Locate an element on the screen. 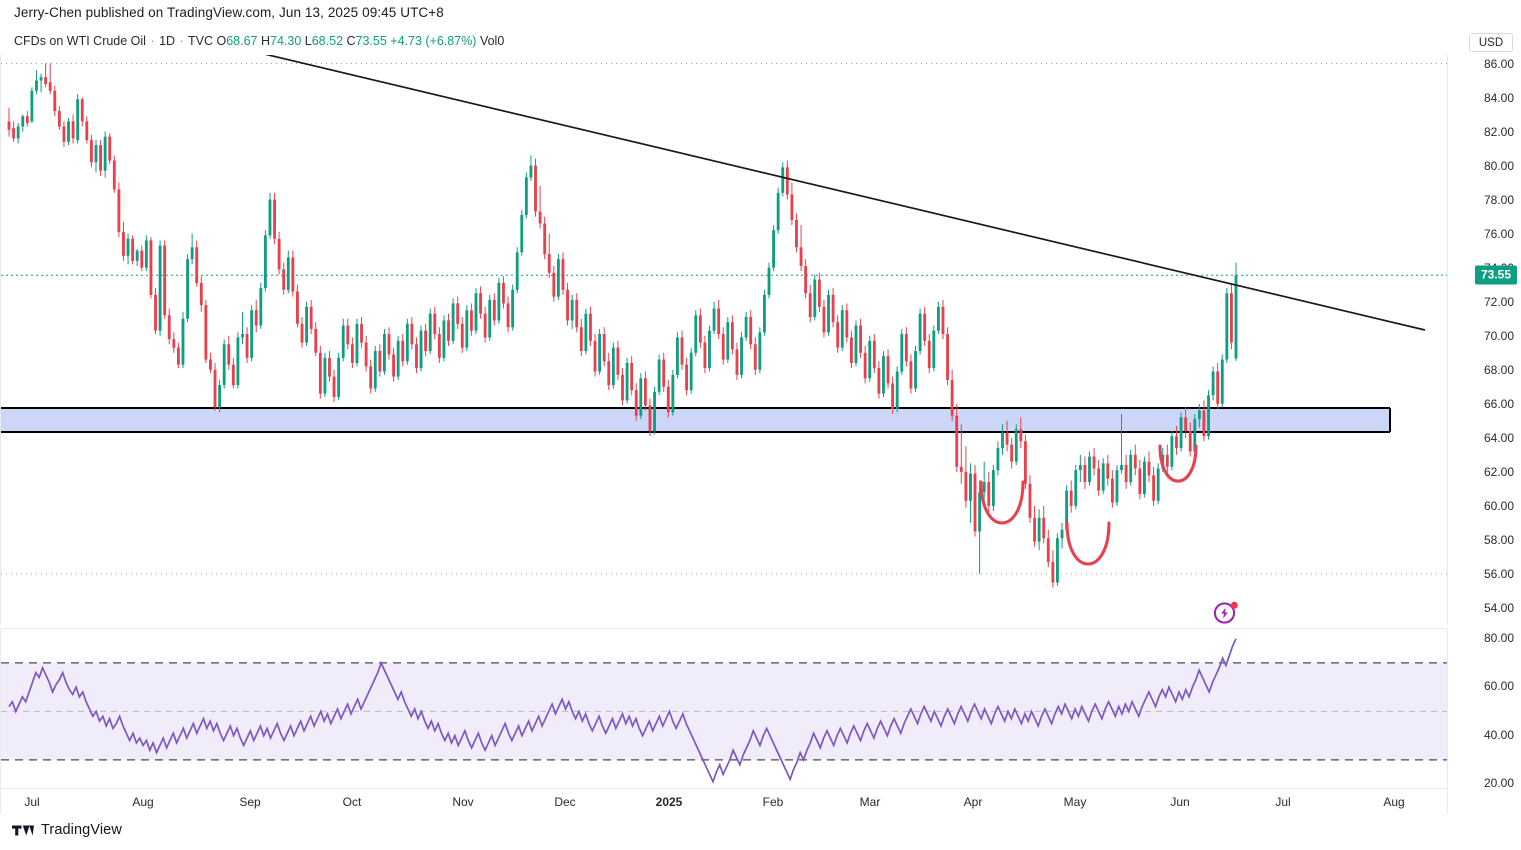 The height and width of the screenshot is (850, 1521). price-tick-label: 82.00 is located at coordinates (1498, 131).